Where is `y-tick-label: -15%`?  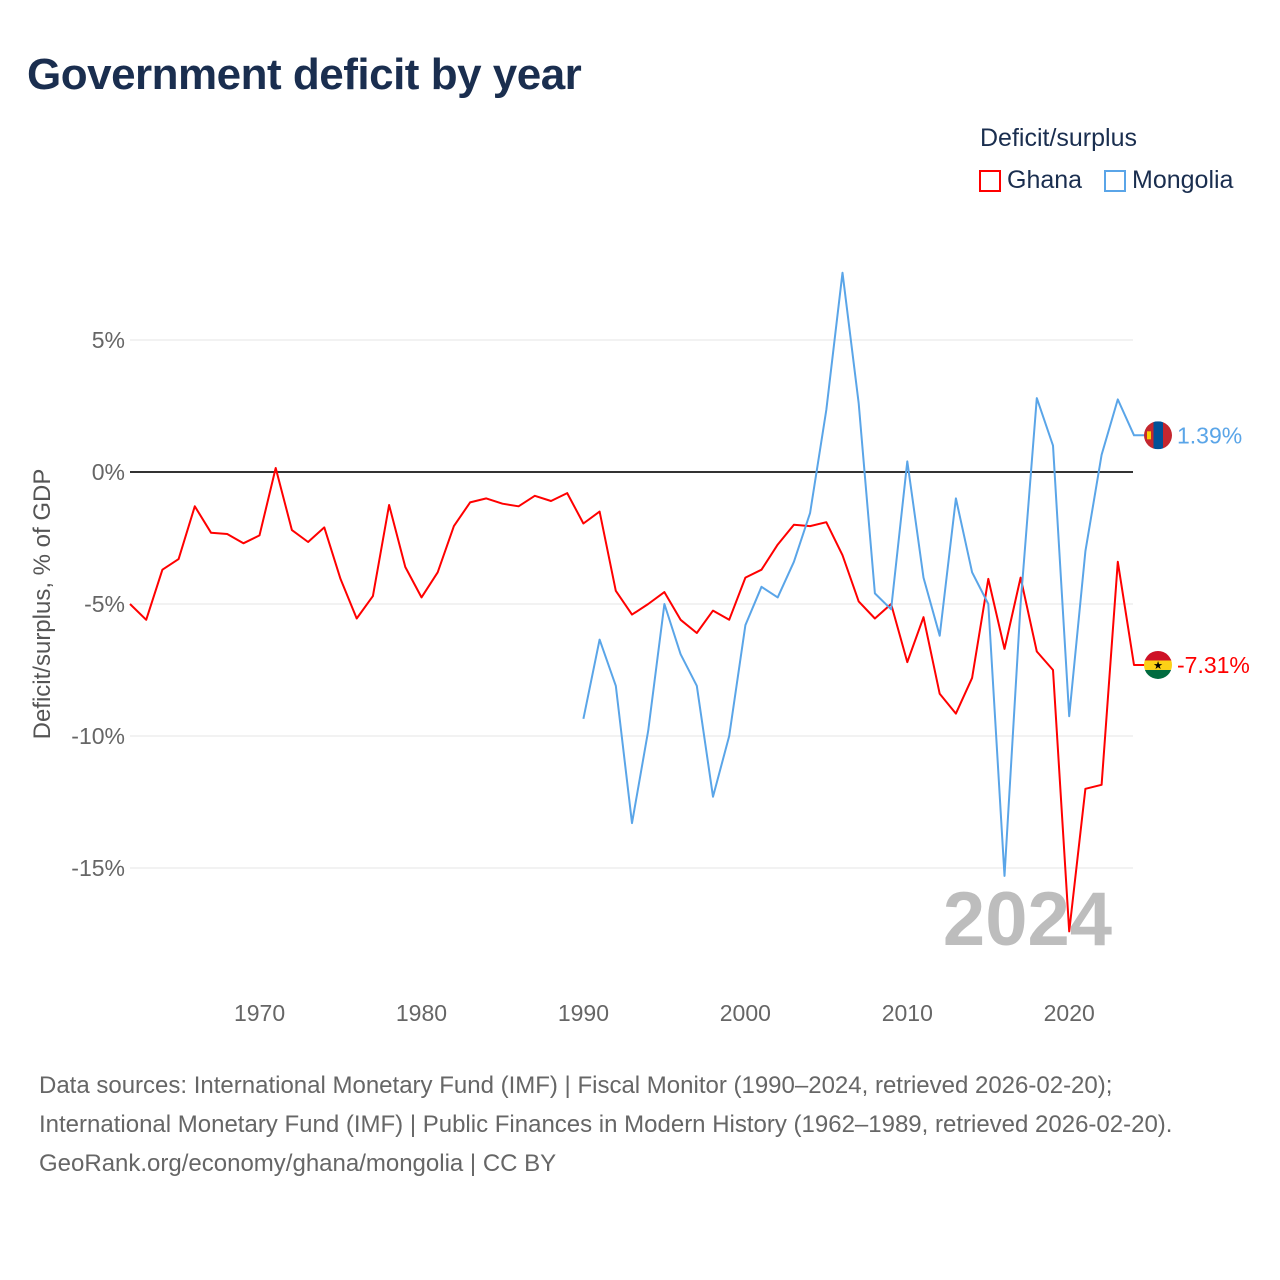 y-tick-label: -15% is located at coordinates (98, 868).